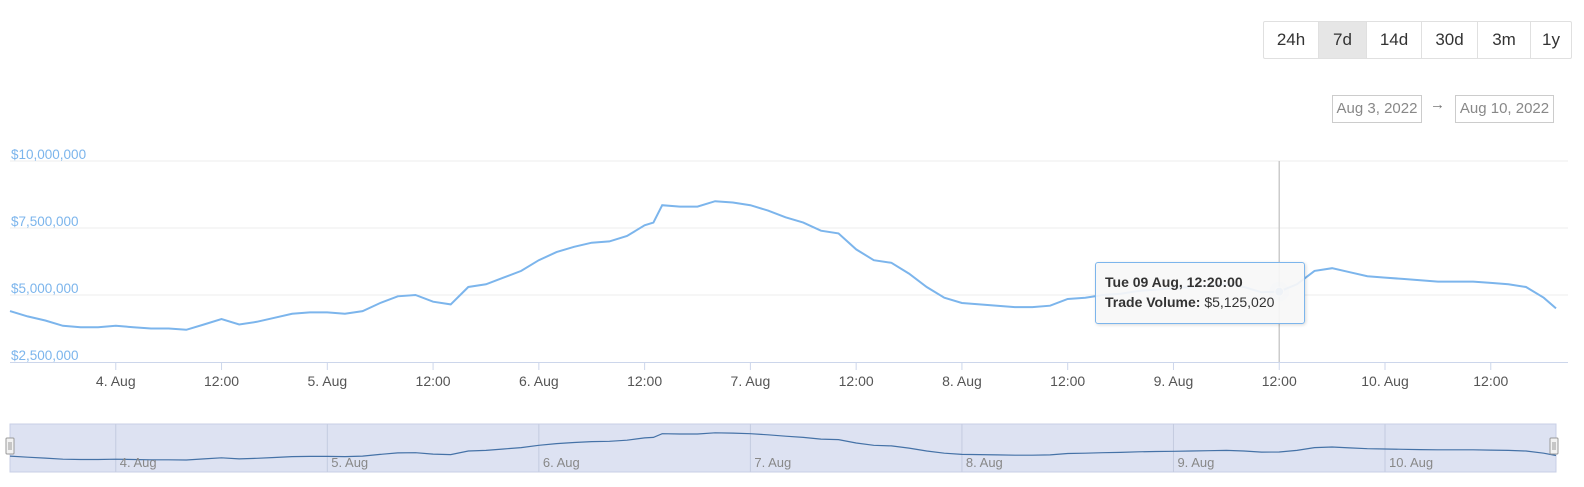  What do you see at coordinates (1437, 104) in the screenshot?
I see `date-range-arrow: →` at bounding box center [1437, 104].